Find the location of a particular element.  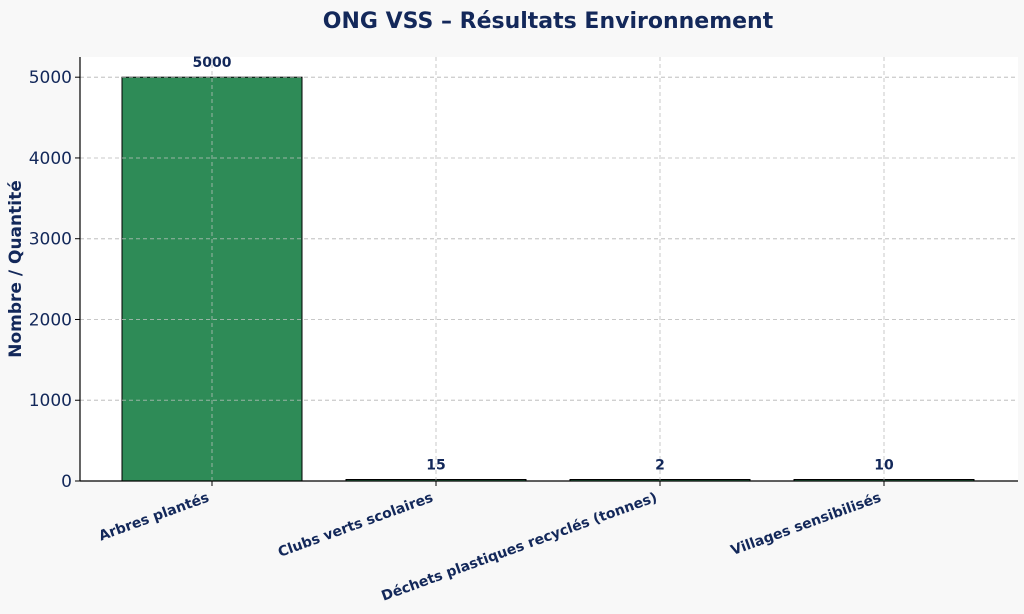

y-tick-label: 5000 is located at coordinates (50, 78).